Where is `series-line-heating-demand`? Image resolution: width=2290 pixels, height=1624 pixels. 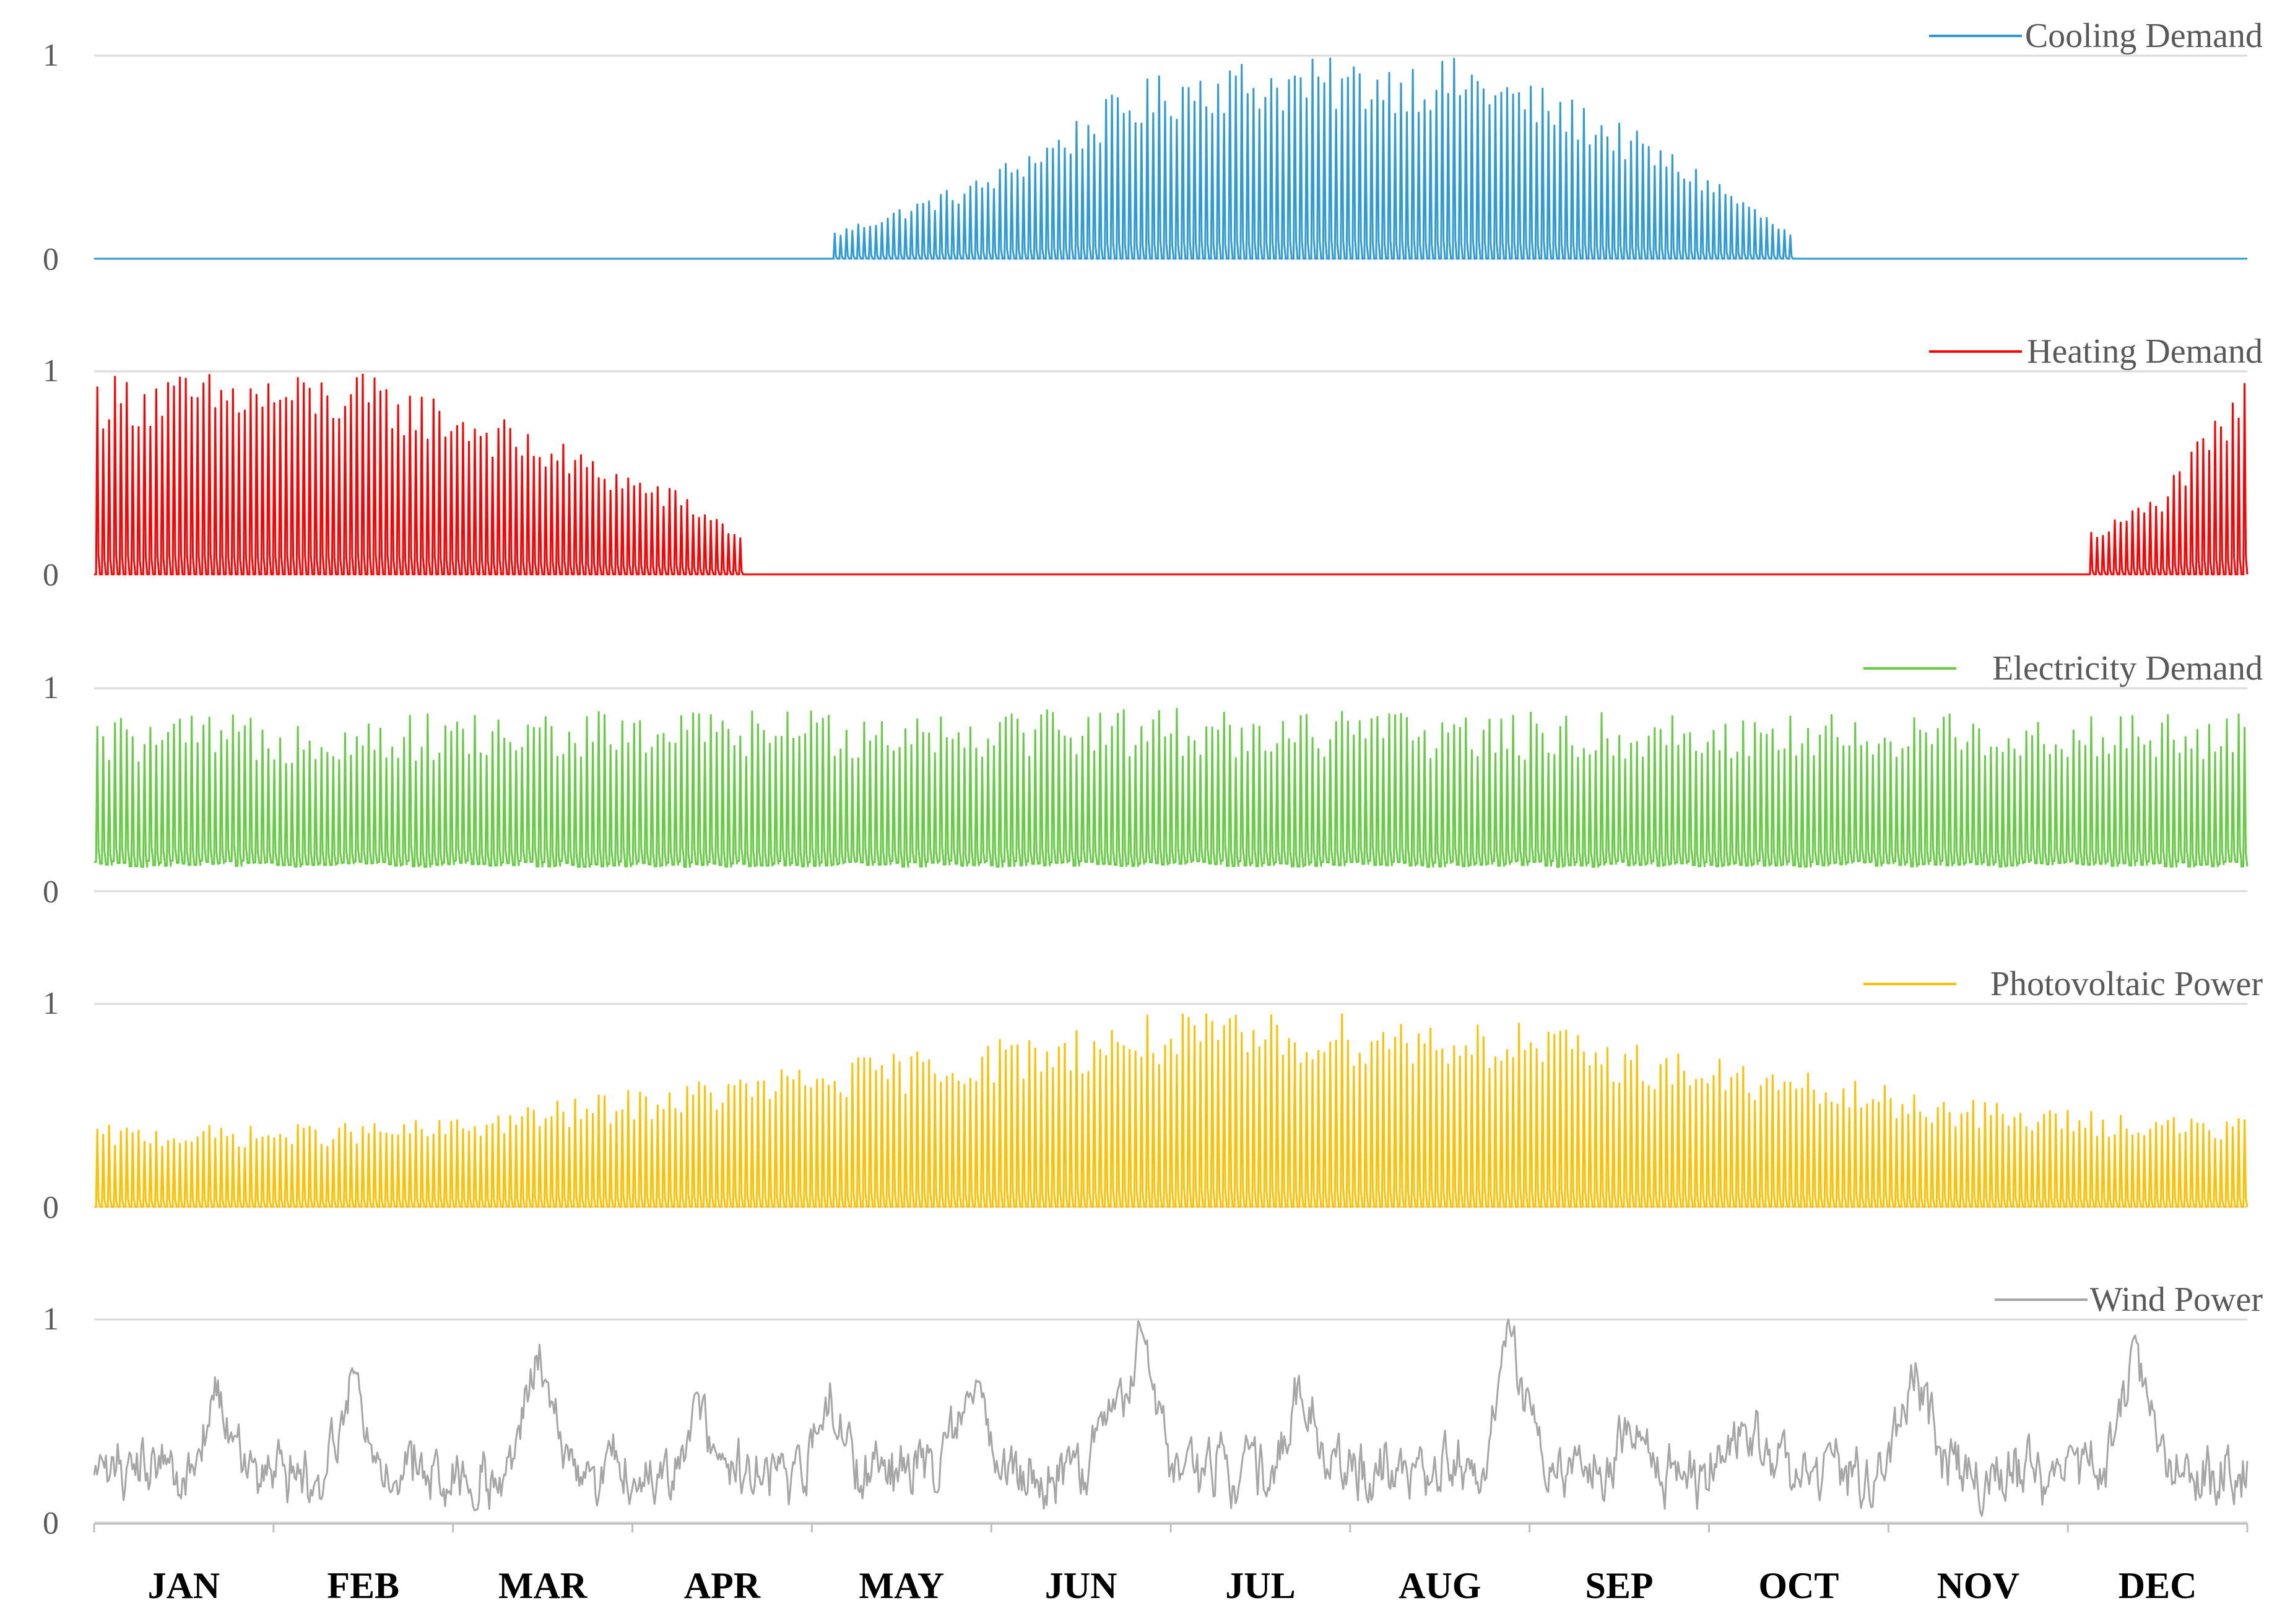
series-line-heating-demand is located at coordinates (1171, 475).